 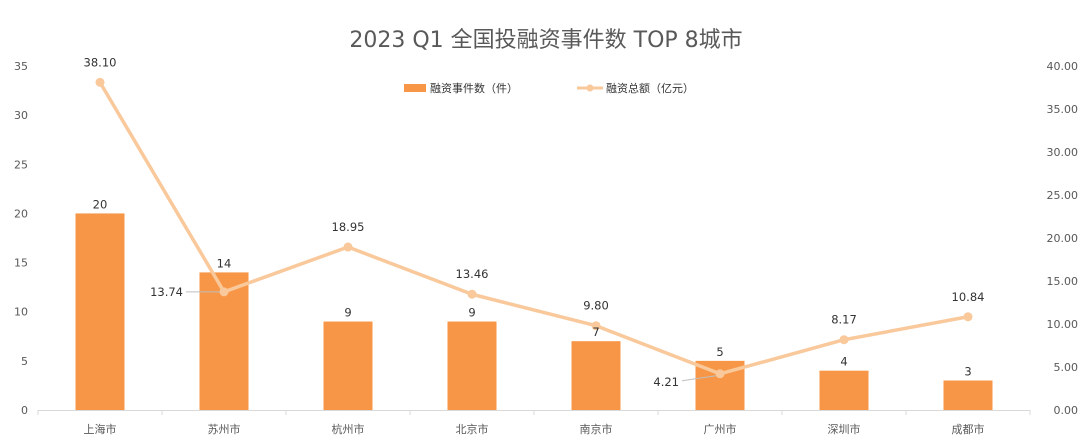 What do you see at coordinates (968, 429) in the screenshot?
I see `x-tick-label: 成都市` at bounding box center [968, 429].